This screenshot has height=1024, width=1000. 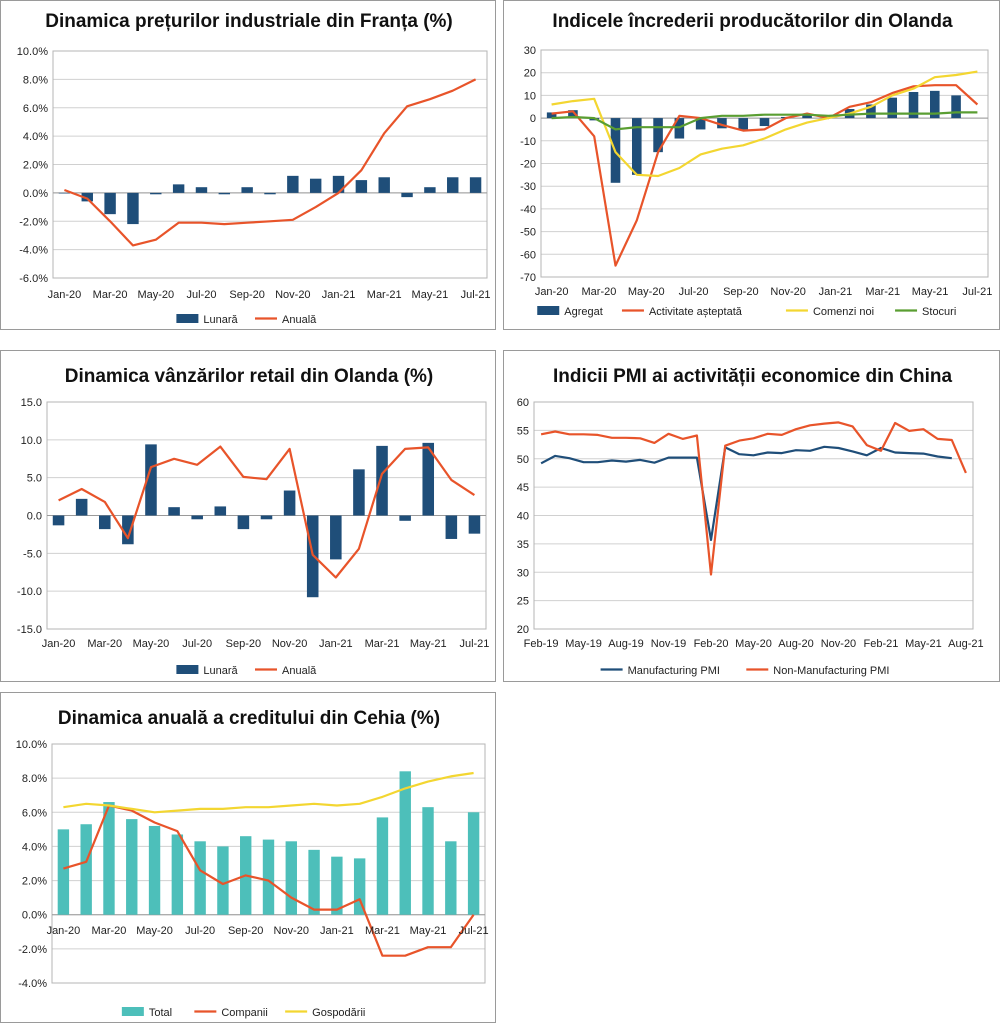 I want to click on y-tick-label: 20, so click(x=523, y=630).